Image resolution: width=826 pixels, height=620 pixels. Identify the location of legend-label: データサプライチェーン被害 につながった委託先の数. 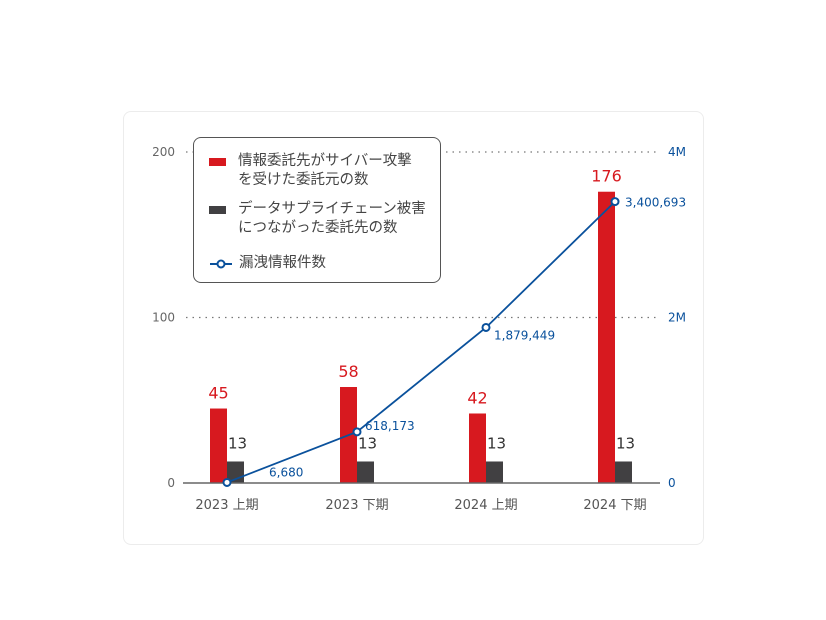
(332, 218).